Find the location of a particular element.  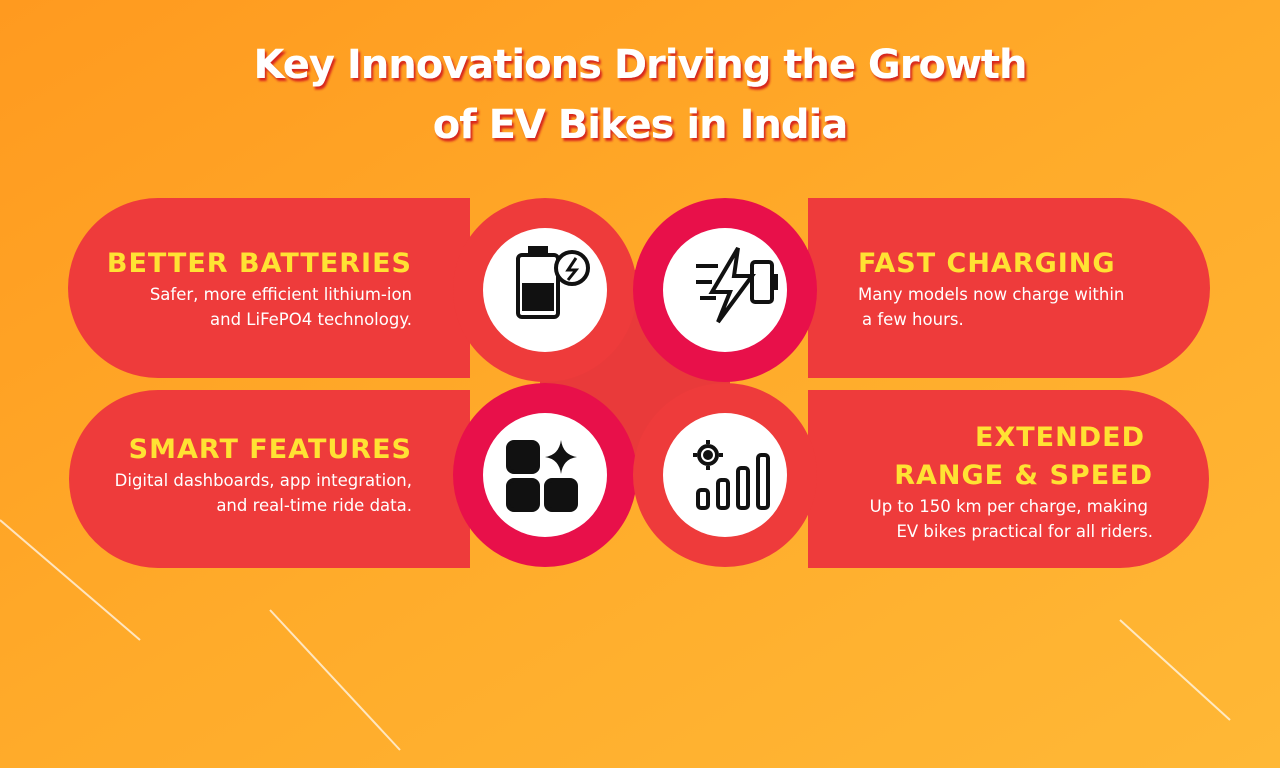

card-text: and real-time ride data. is located at coordinates (314, 505).